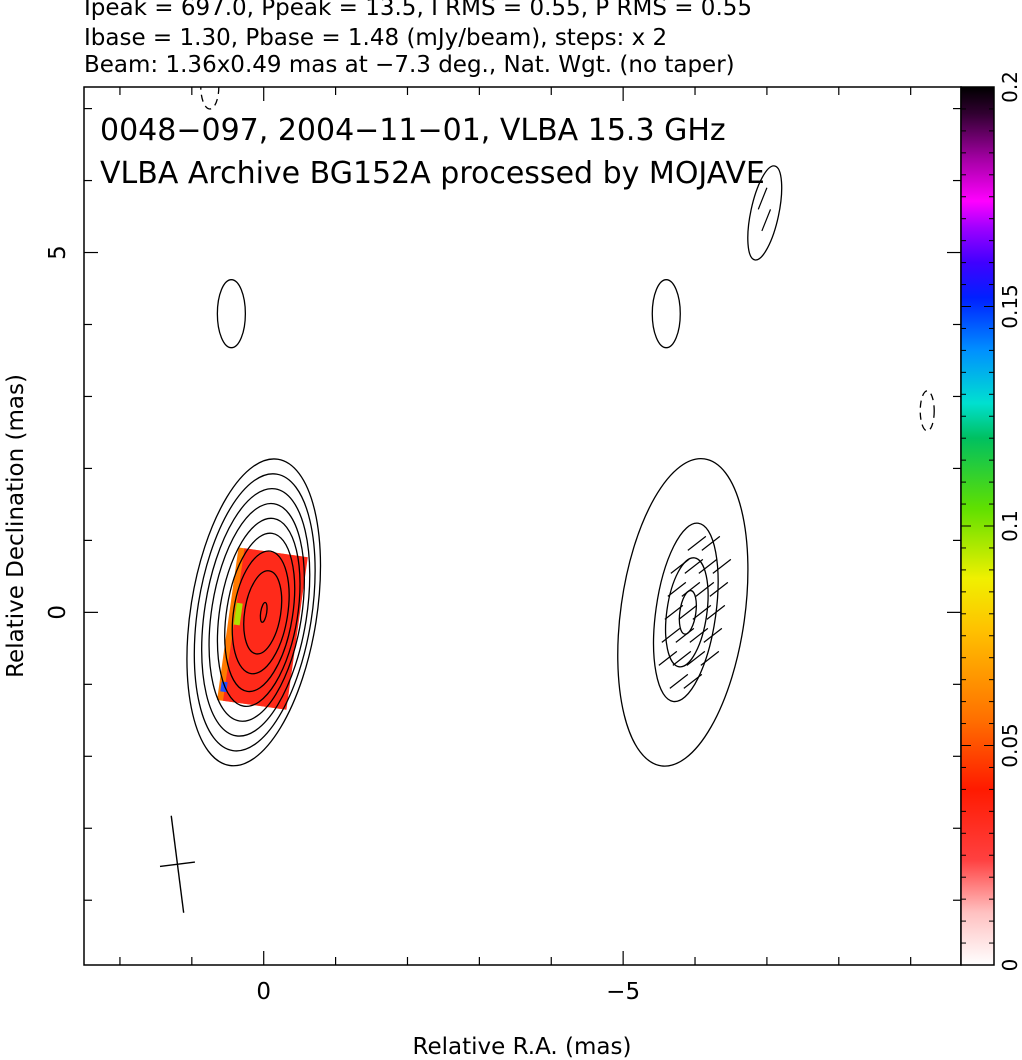 Image resolution: width=1022 pixels, height=1060 pixels. I want to click on polarization-patch, so click(265, 629).